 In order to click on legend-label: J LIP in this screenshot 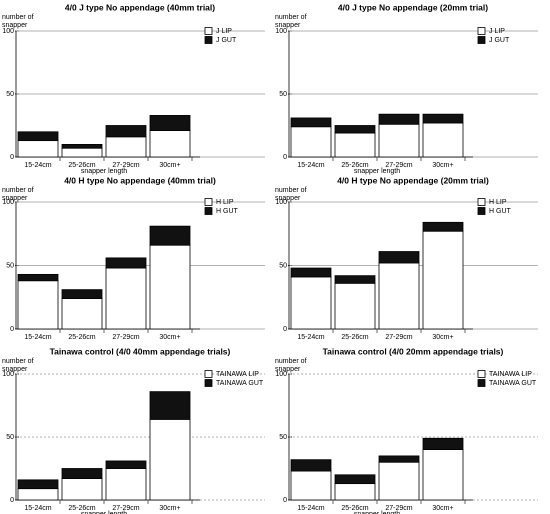, I will do `click(497, 31)`.